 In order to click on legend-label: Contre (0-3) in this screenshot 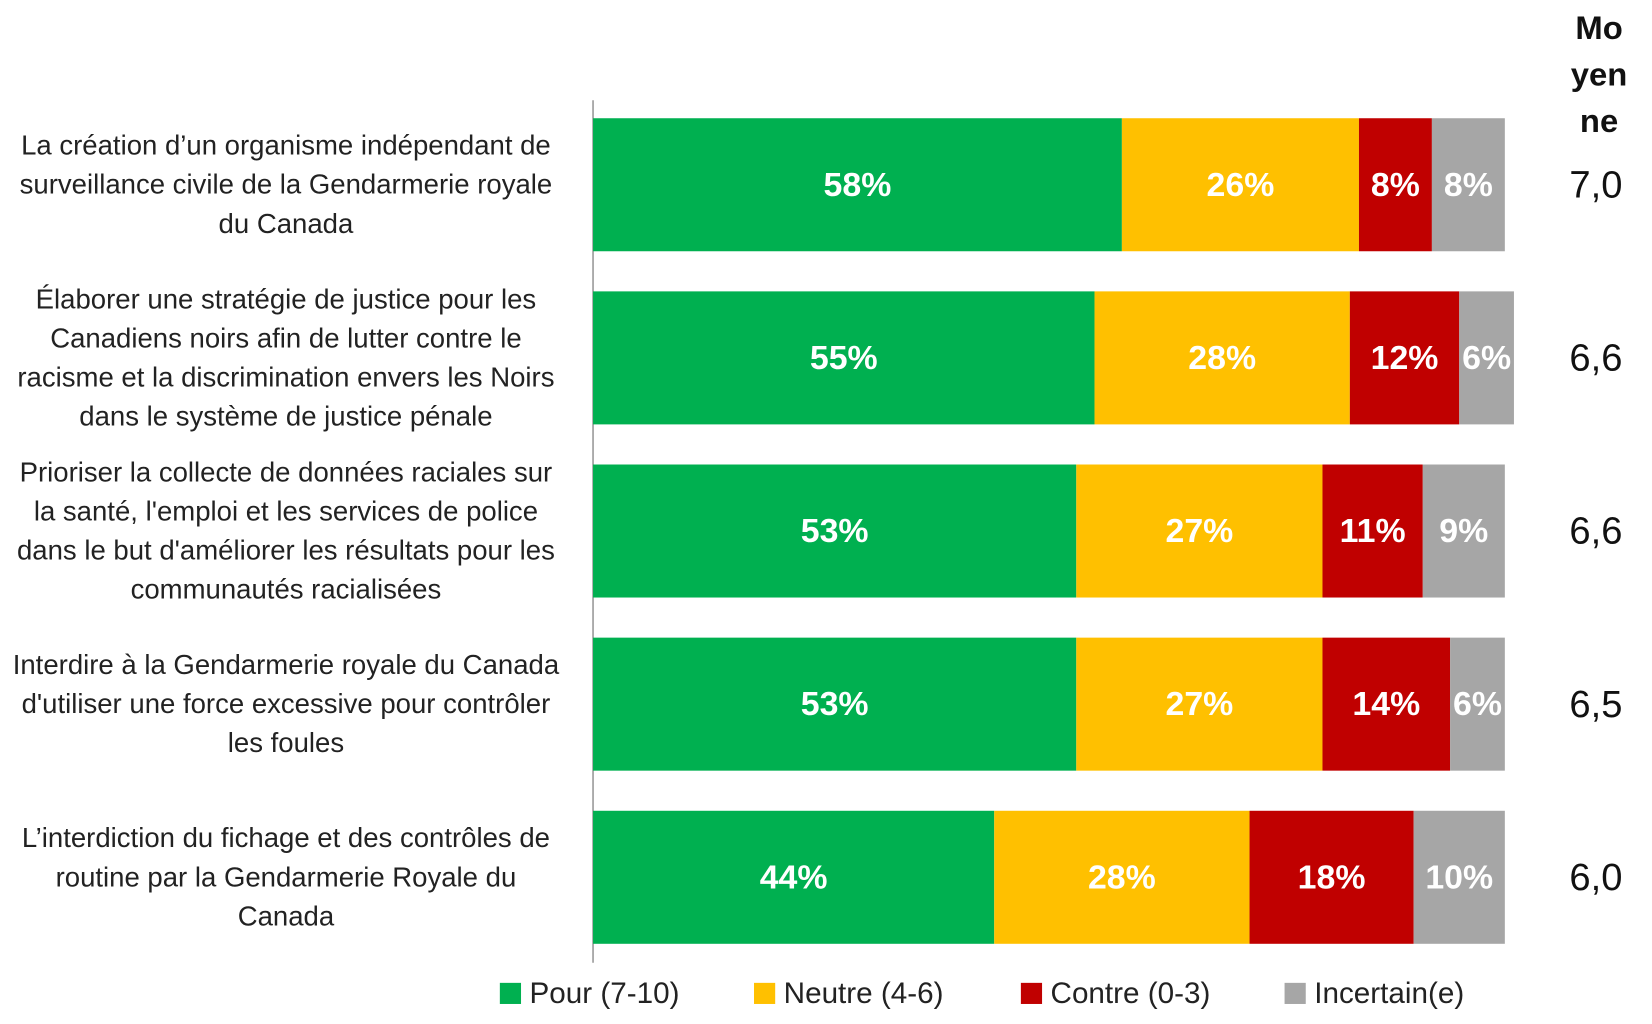, I will do `click(1130, 993)`.